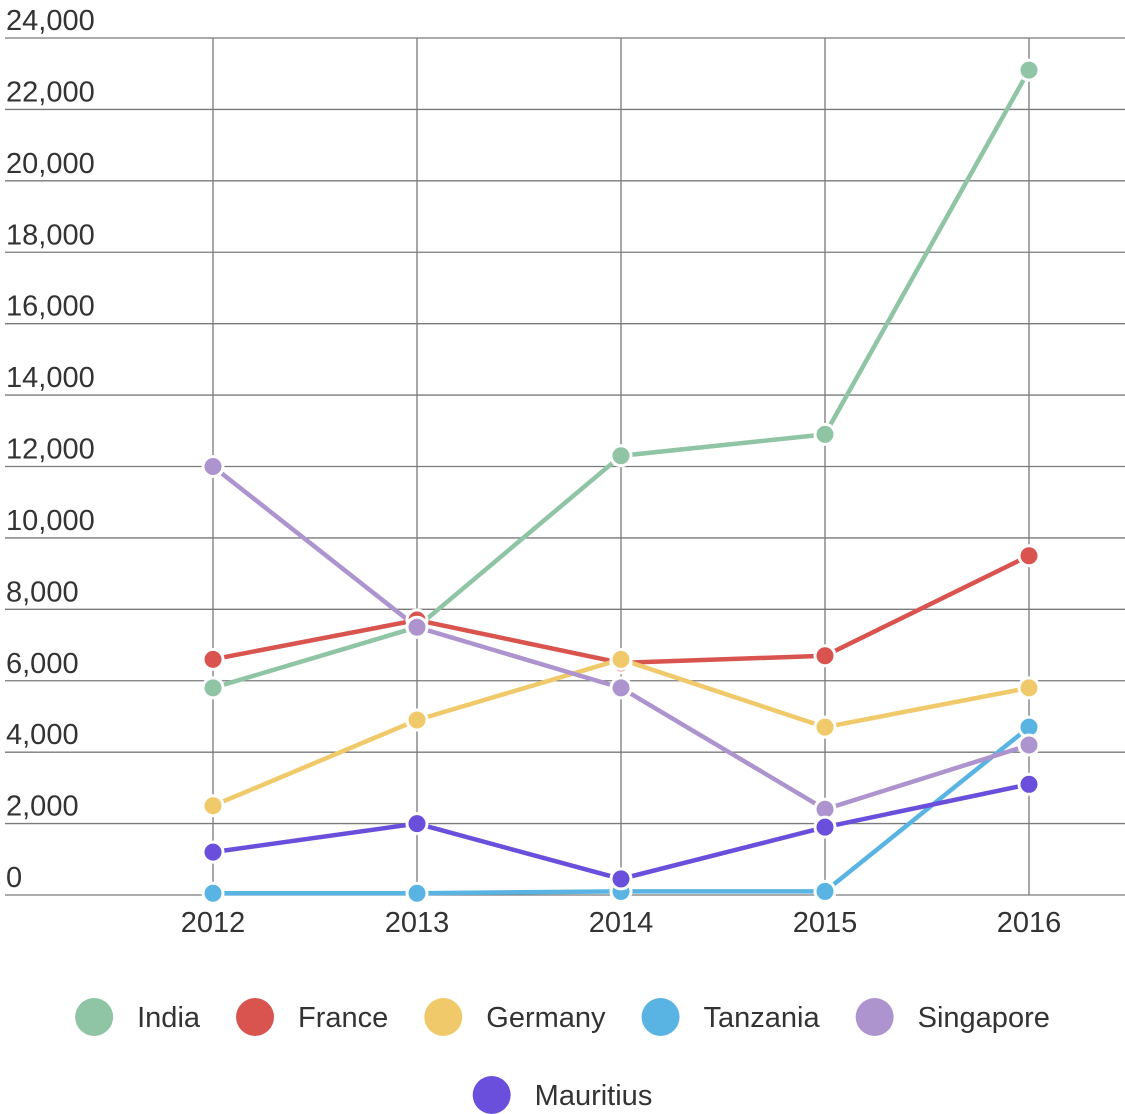 This screenshot has height=1114, width=1125. Describe the element at coordinates (213, 659) in the screenshot. I see `data-point-france-2012` at that location.